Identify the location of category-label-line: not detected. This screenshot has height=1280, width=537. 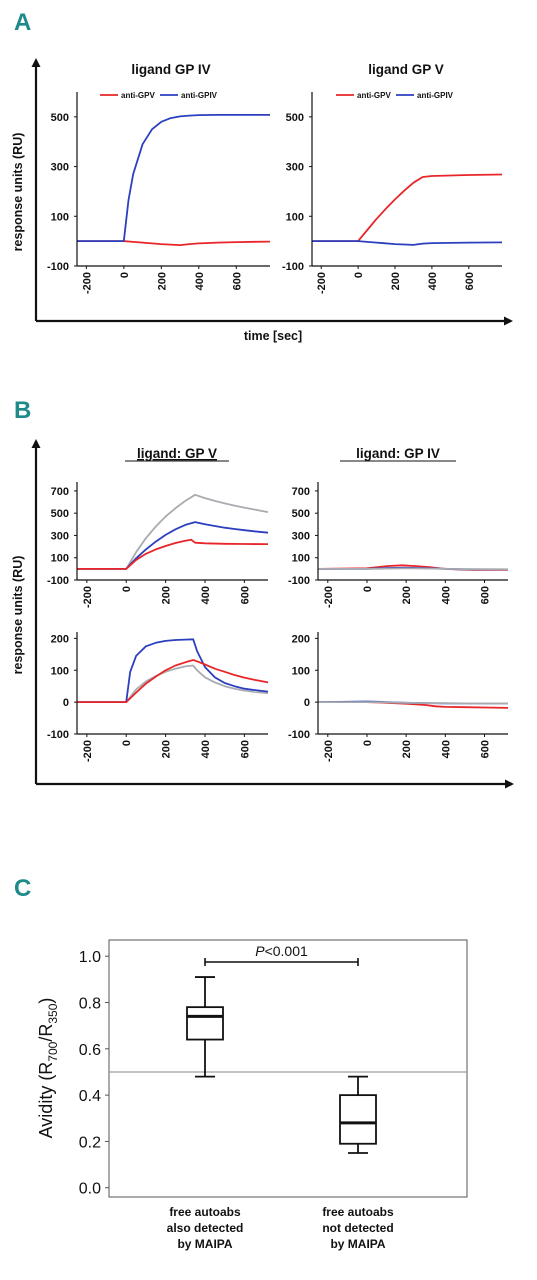
(357, 1228).